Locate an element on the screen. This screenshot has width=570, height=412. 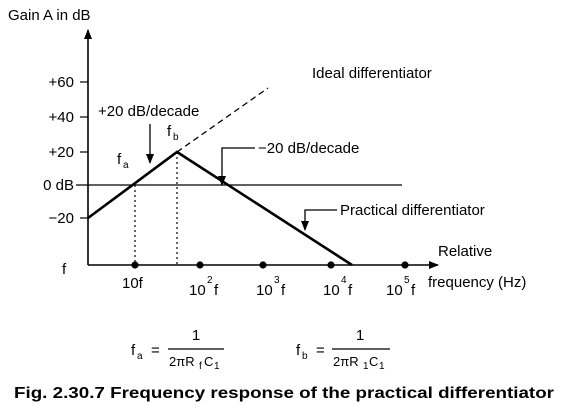
x-tick-label: 10 3 f is located at coordinates (271, 287).